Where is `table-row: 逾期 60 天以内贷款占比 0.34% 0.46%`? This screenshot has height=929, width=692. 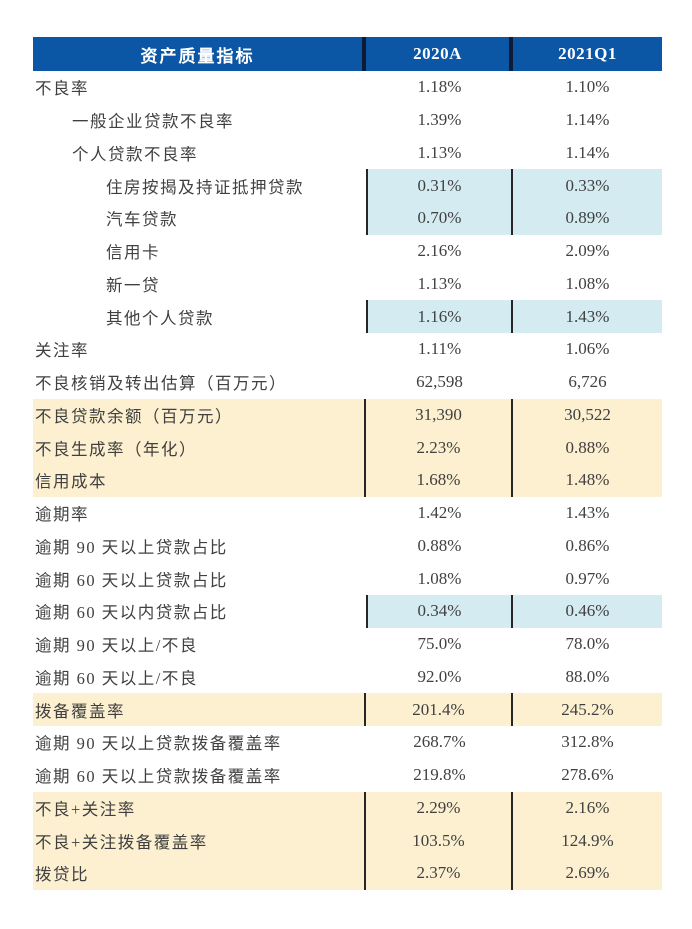 table-row: 逾期 60 天以内贷款占比 0.34% 0.46% is located at coordinates (347, 611).